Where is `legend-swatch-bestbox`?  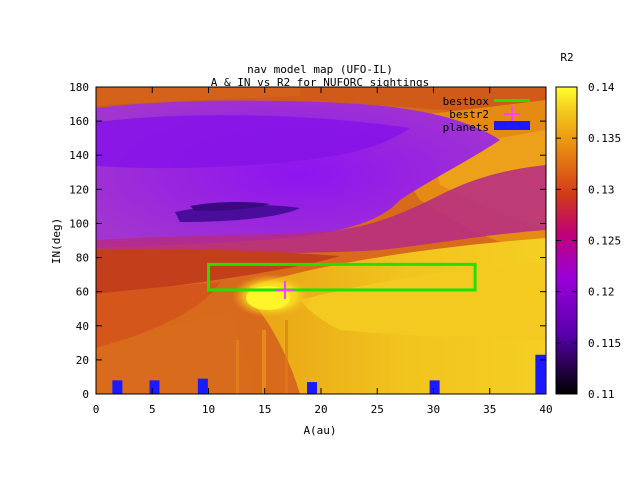 legend-swatch-bestbox is located at coordinates (512, 100).